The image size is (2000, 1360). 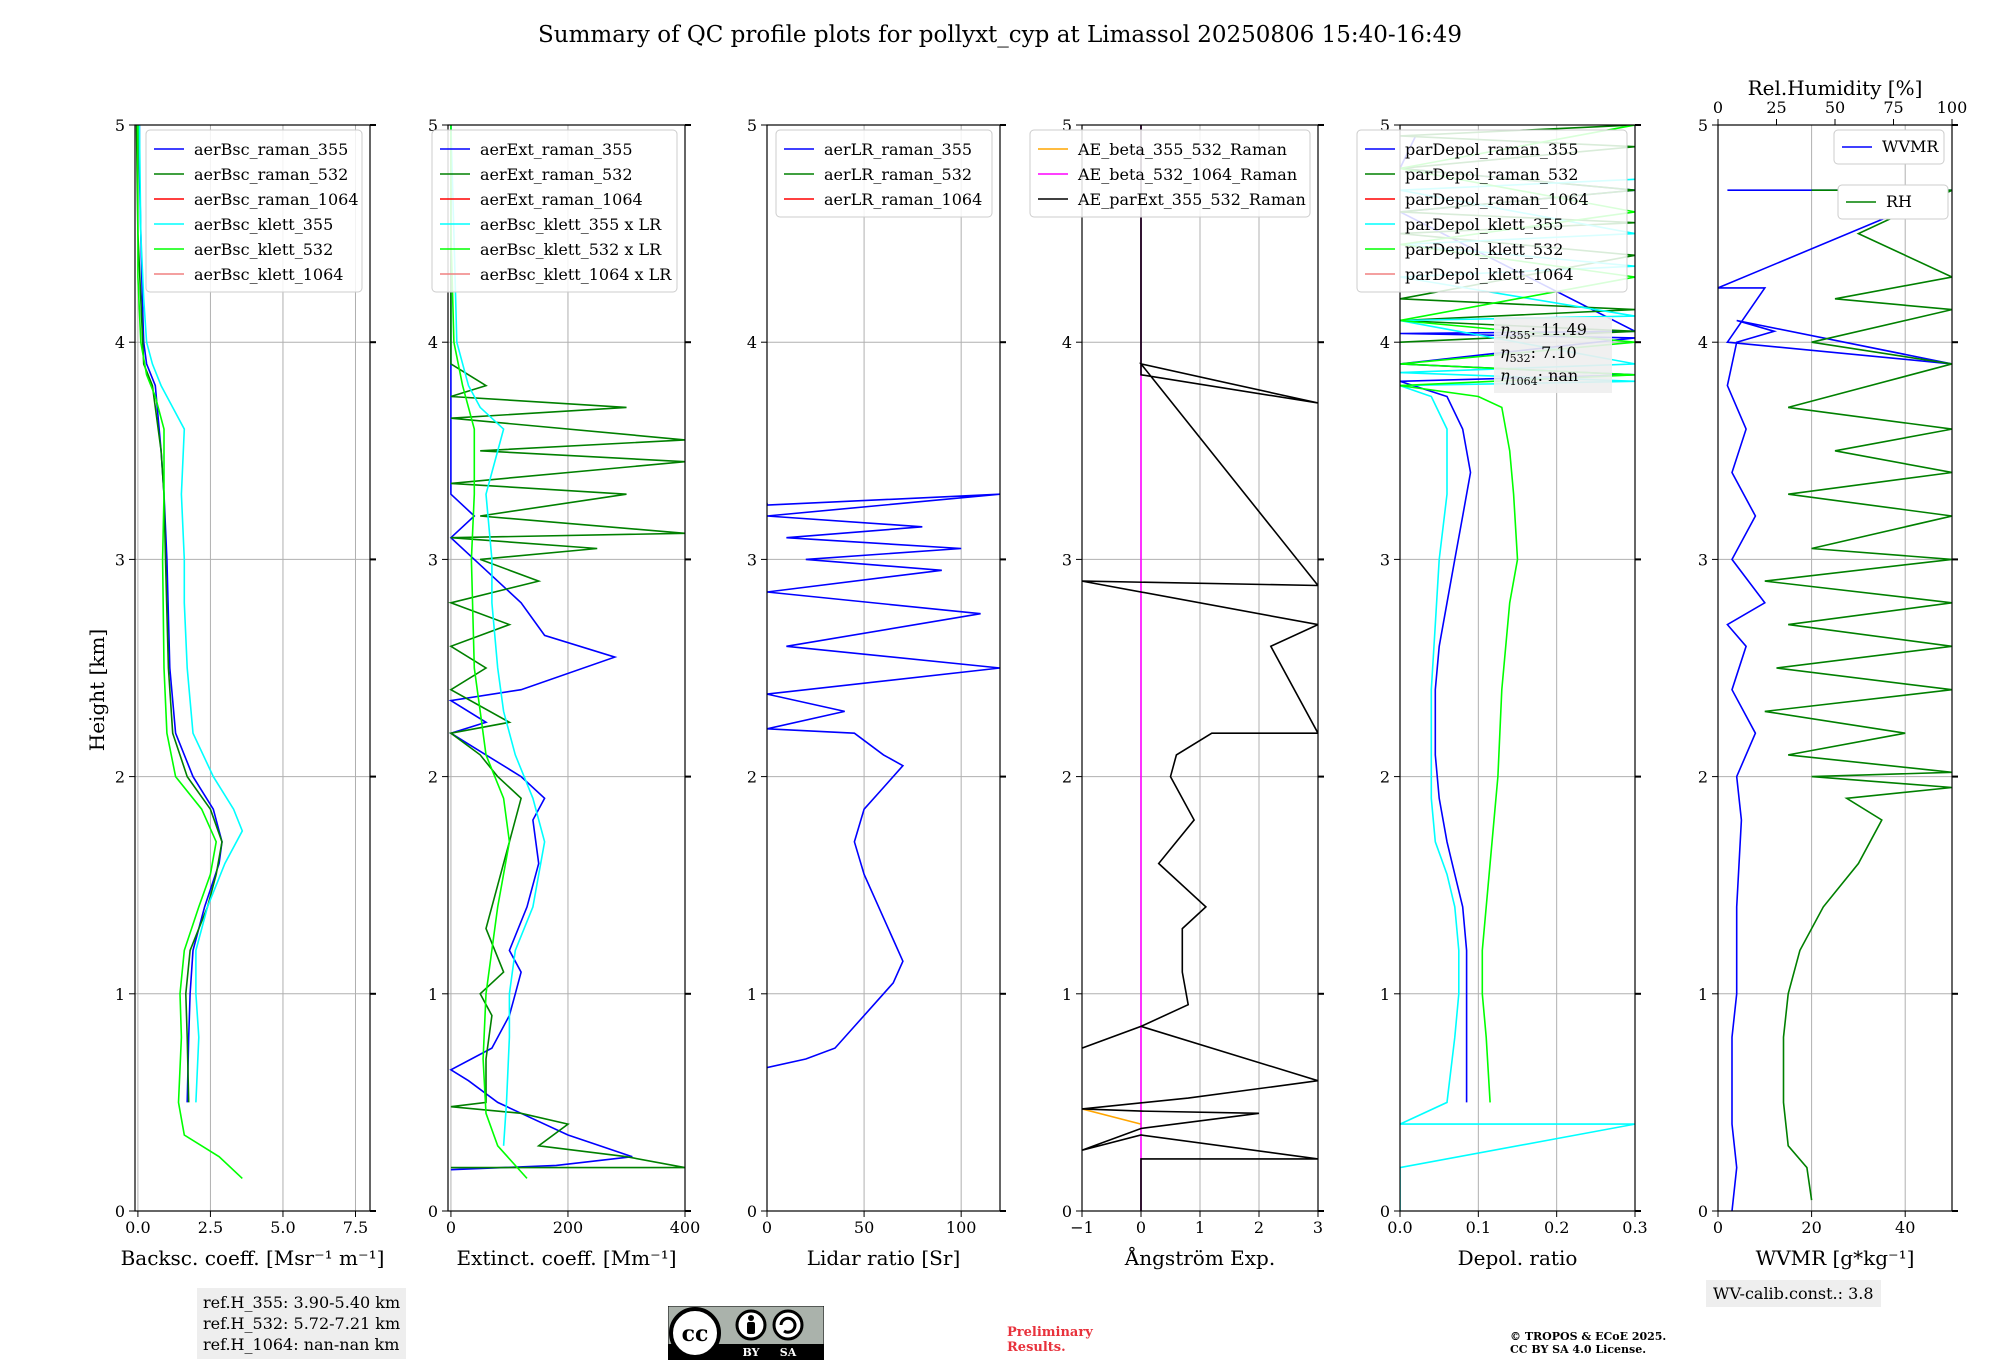 What do you see at coordinates (556, 174) in the screenshot?
I see `legend-entry-aerExt_raman_532: aerExt_raman_532` at bounding box center [556, 174].